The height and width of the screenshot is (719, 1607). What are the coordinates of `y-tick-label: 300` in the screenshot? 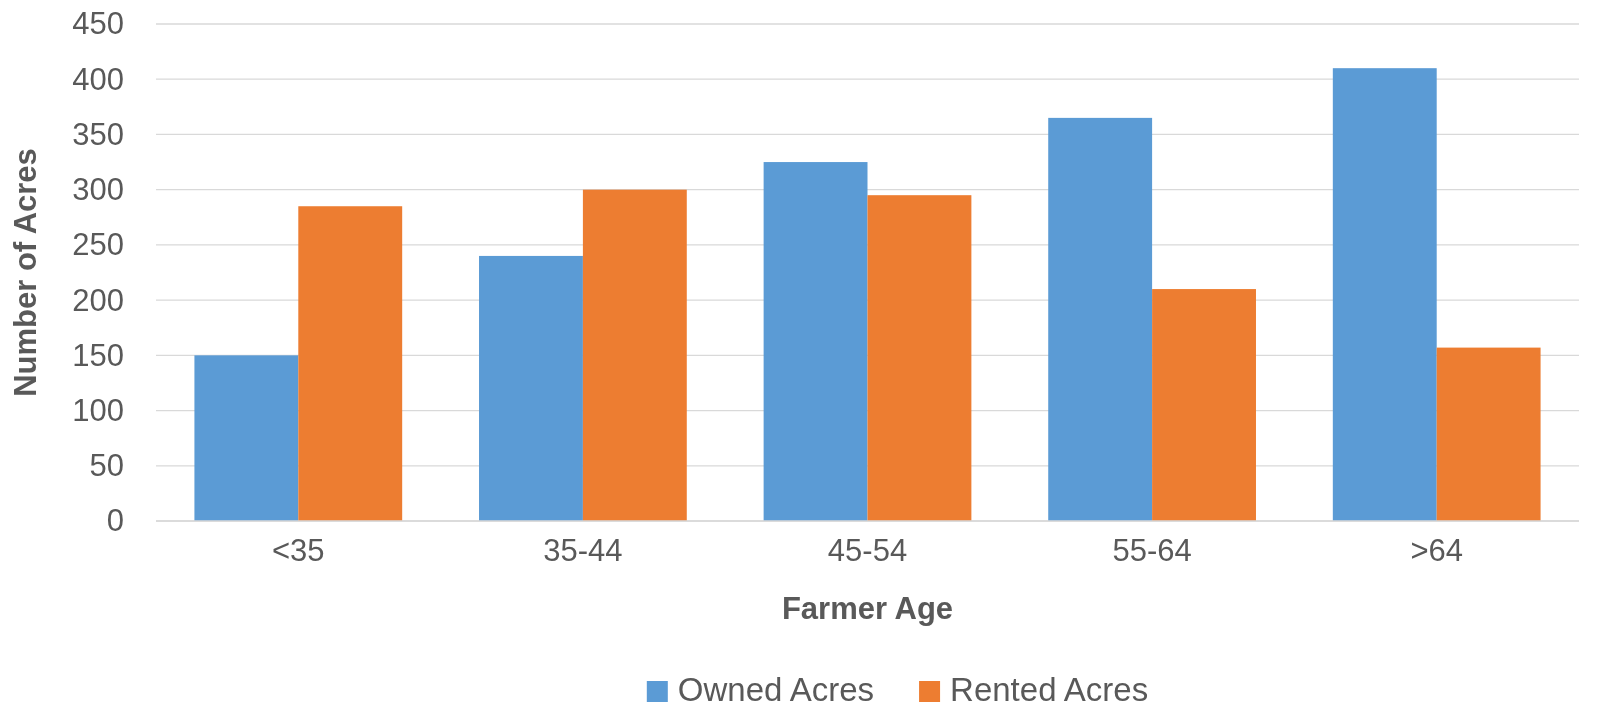 It's located at (98, 190).